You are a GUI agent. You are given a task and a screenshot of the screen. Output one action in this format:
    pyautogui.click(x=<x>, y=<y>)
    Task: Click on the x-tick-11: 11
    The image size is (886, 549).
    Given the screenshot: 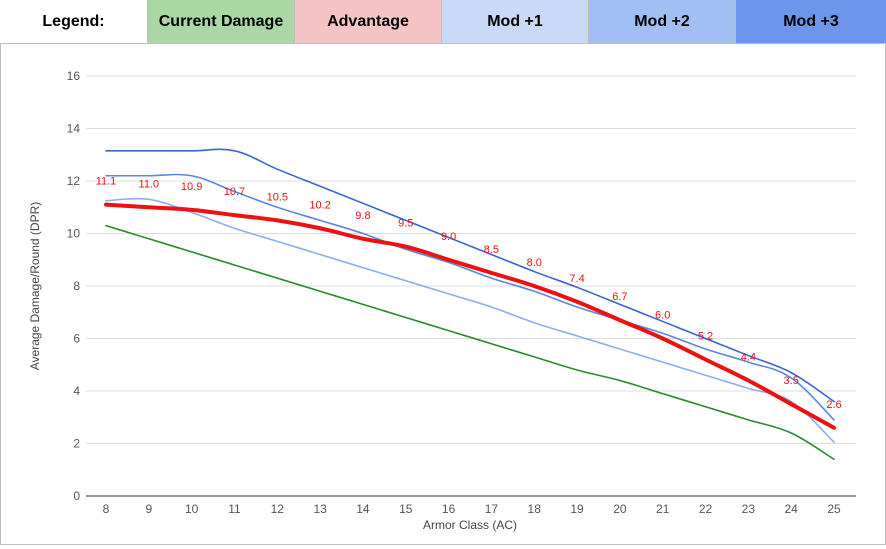 What is the action you would take?
    pyautogui.click(x=234, y=509)
    